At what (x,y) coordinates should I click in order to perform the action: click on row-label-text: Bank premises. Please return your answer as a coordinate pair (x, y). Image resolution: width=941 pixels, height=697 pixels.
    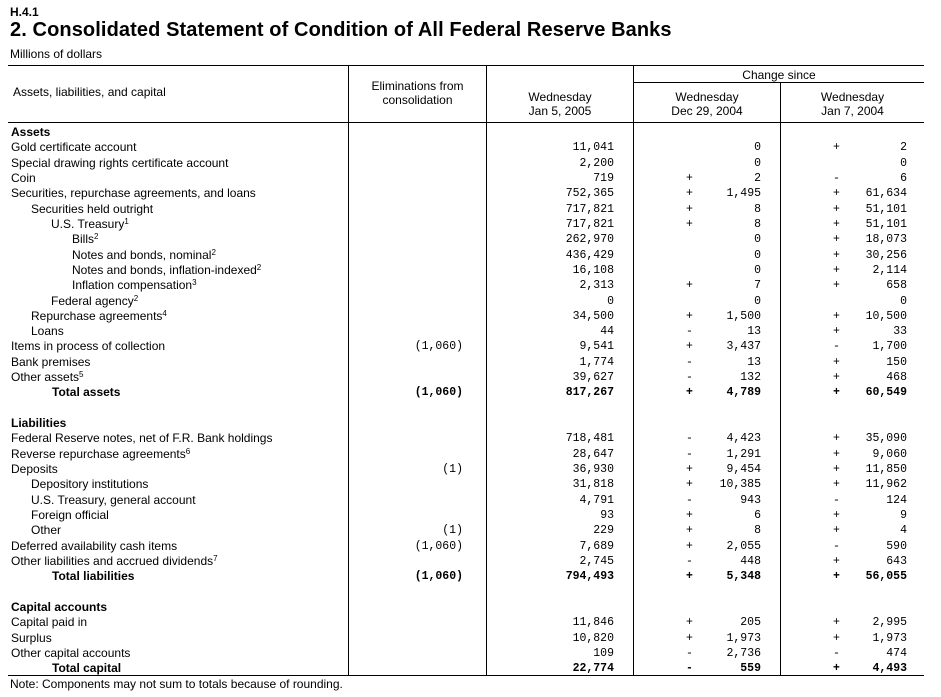
    Looking at the image, I should click on (51, 361).